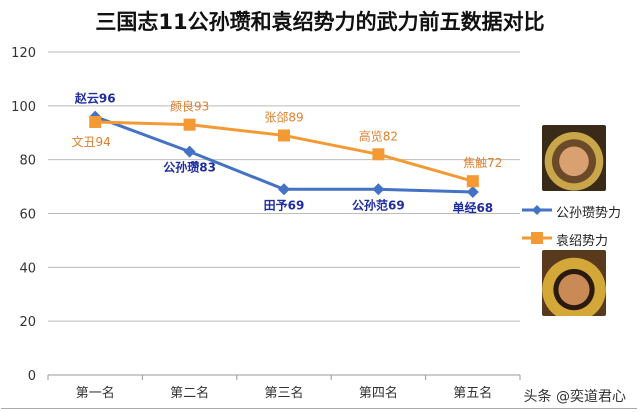 The width and height of the screenshot is (640, 412). I want to click on y-tick-label: 120, so click(23, 53).